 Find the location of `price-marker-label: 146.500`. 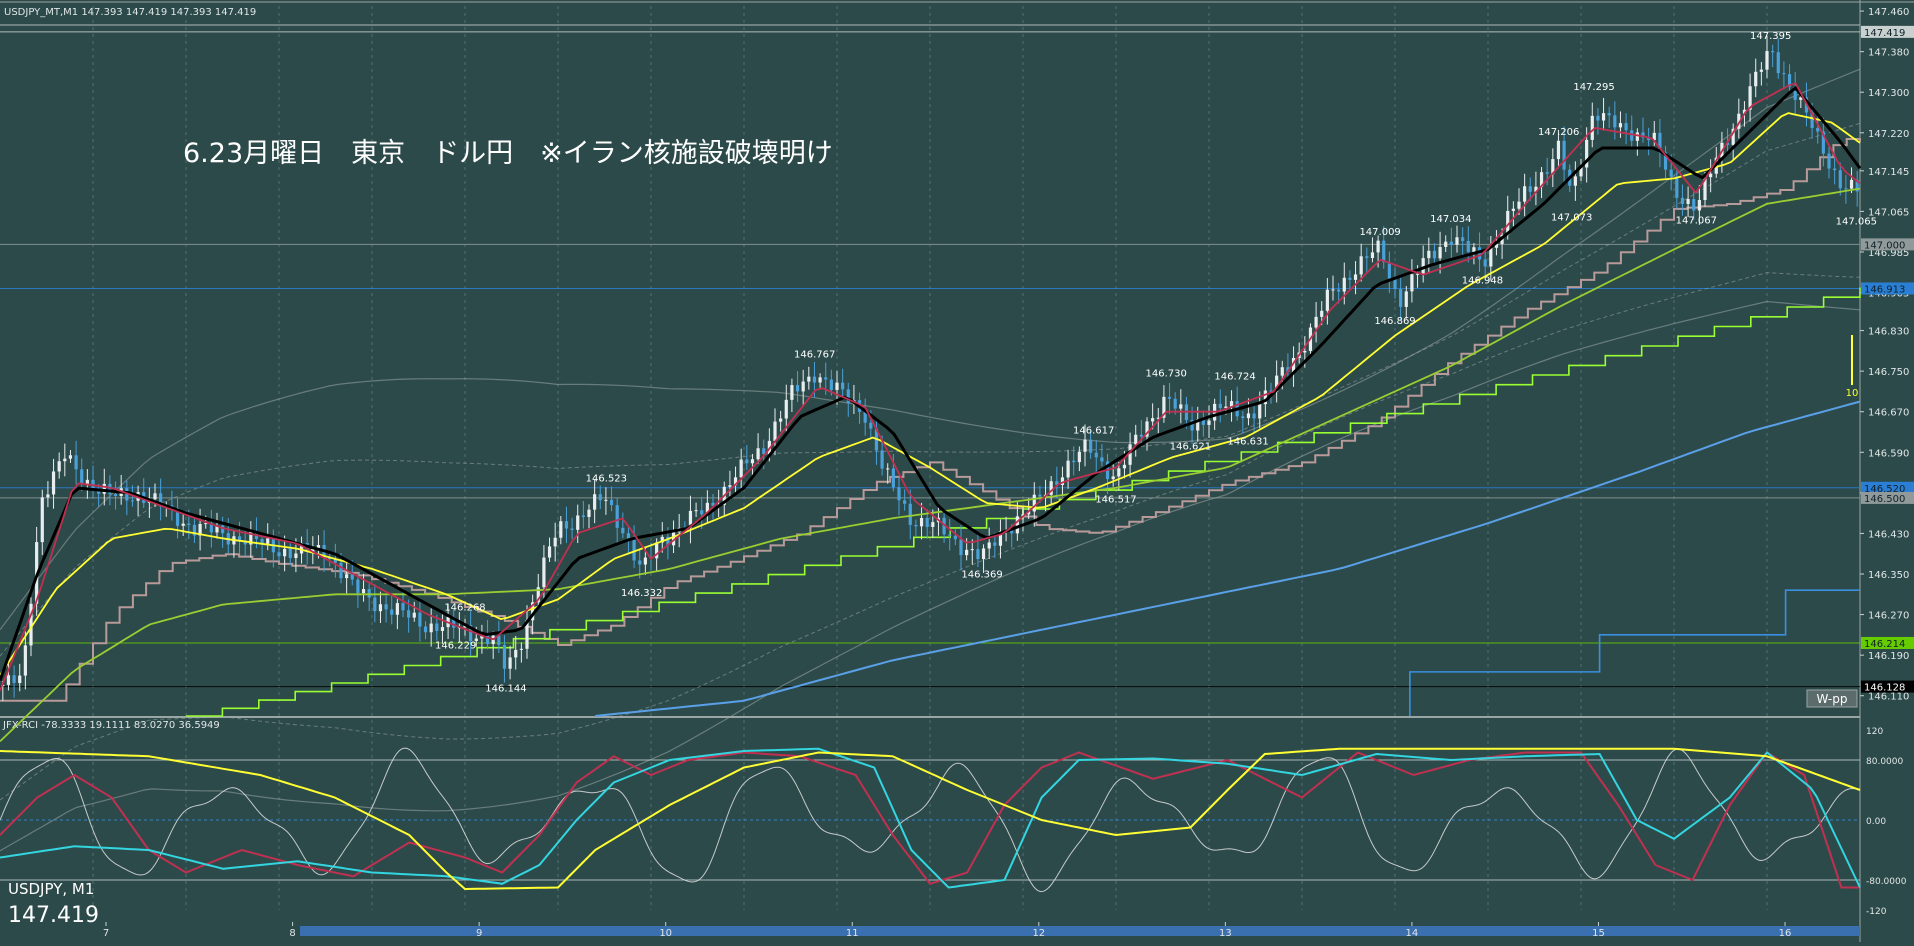

price-marker-label: 146.500 is located at coordinates (1884, 499).